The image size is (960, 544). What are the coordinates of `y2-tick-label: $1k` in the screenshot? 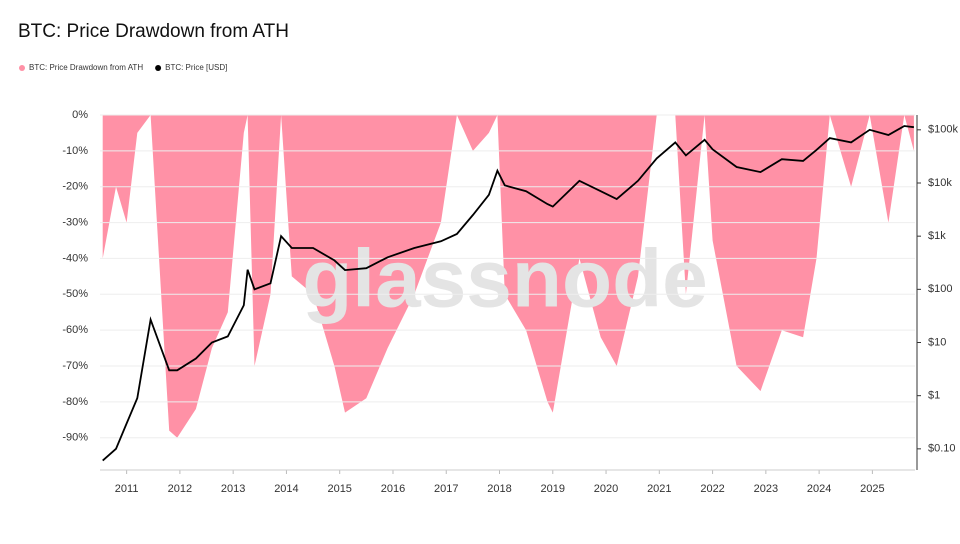 It's located at (937, 236).